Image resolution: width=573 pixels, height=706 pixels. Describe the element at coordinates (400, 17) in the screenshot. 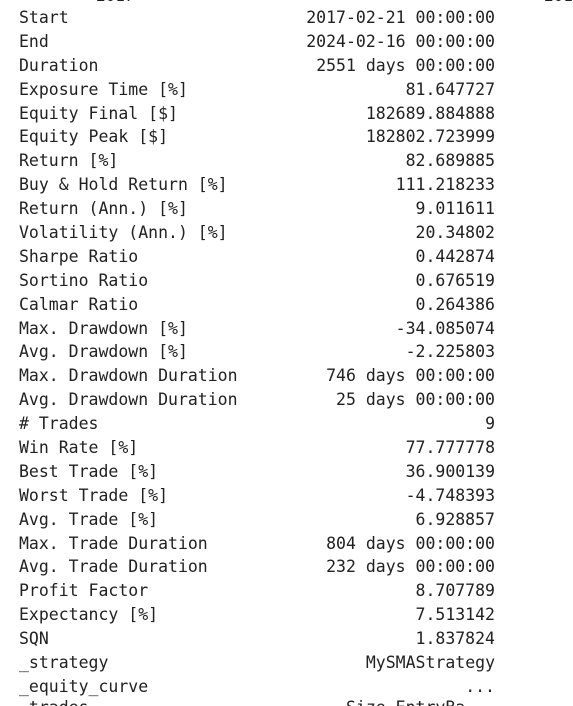

I see `stat-value: 2017-02-21 00:00:00` at that location.